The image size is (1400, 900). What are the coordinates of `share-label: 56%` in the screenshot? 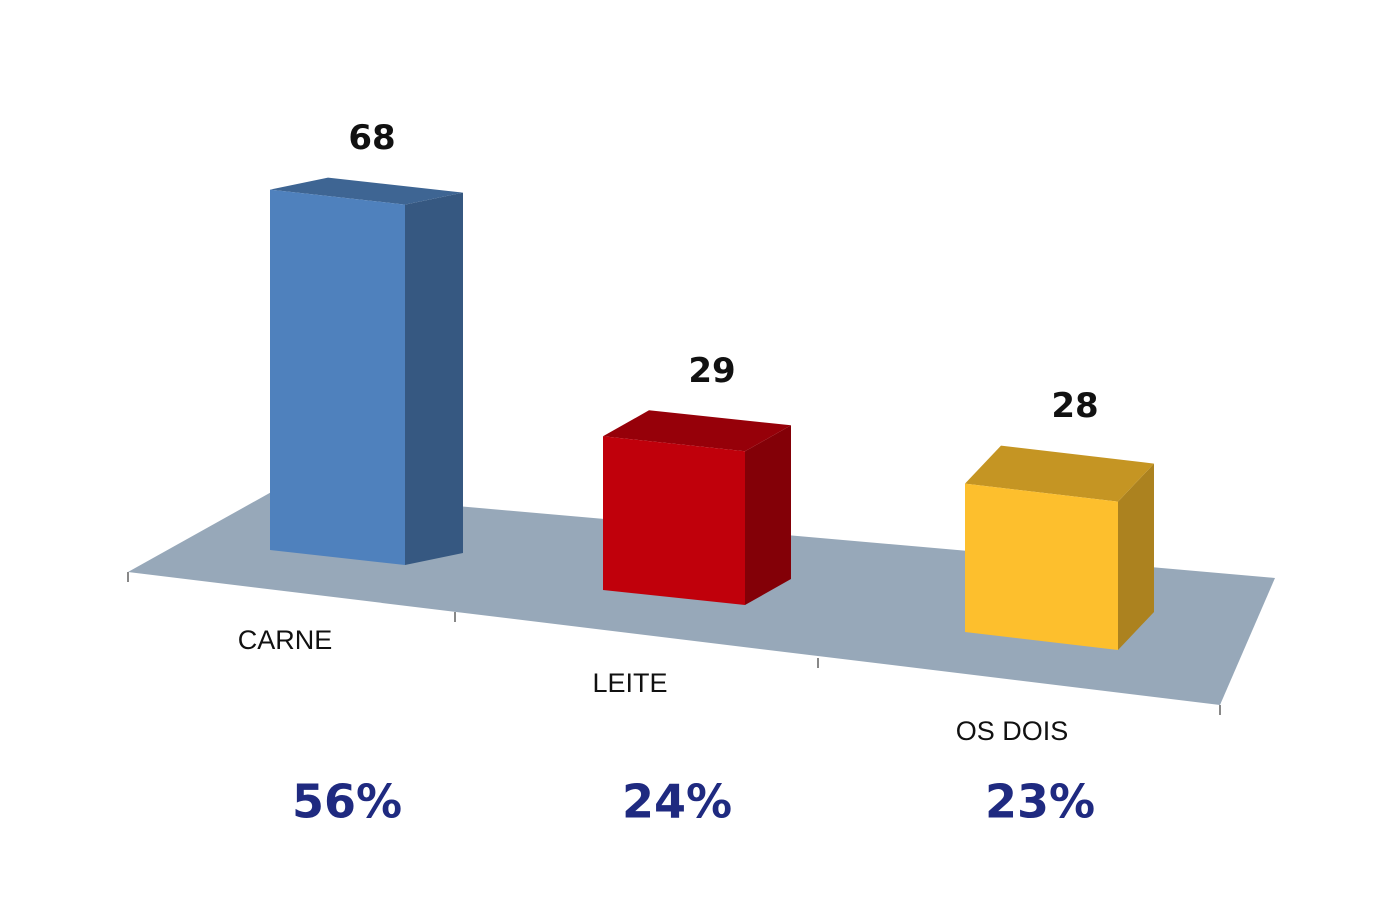 It's located at (347, 802).